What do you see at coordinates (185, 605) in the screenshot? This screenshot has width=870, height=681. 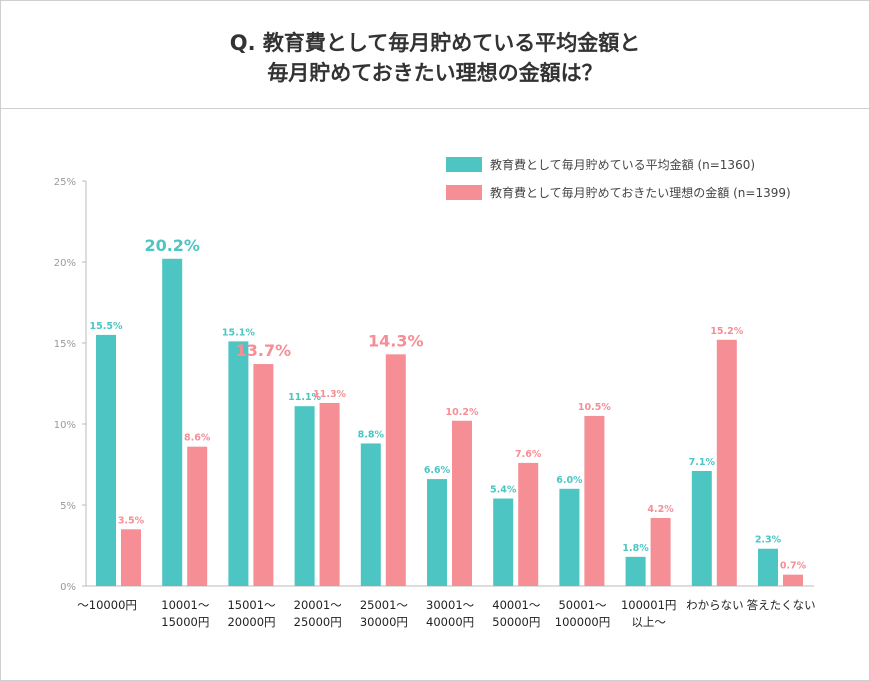 I see `x-tick-label: 10001～` at bounding box center [185, 605].